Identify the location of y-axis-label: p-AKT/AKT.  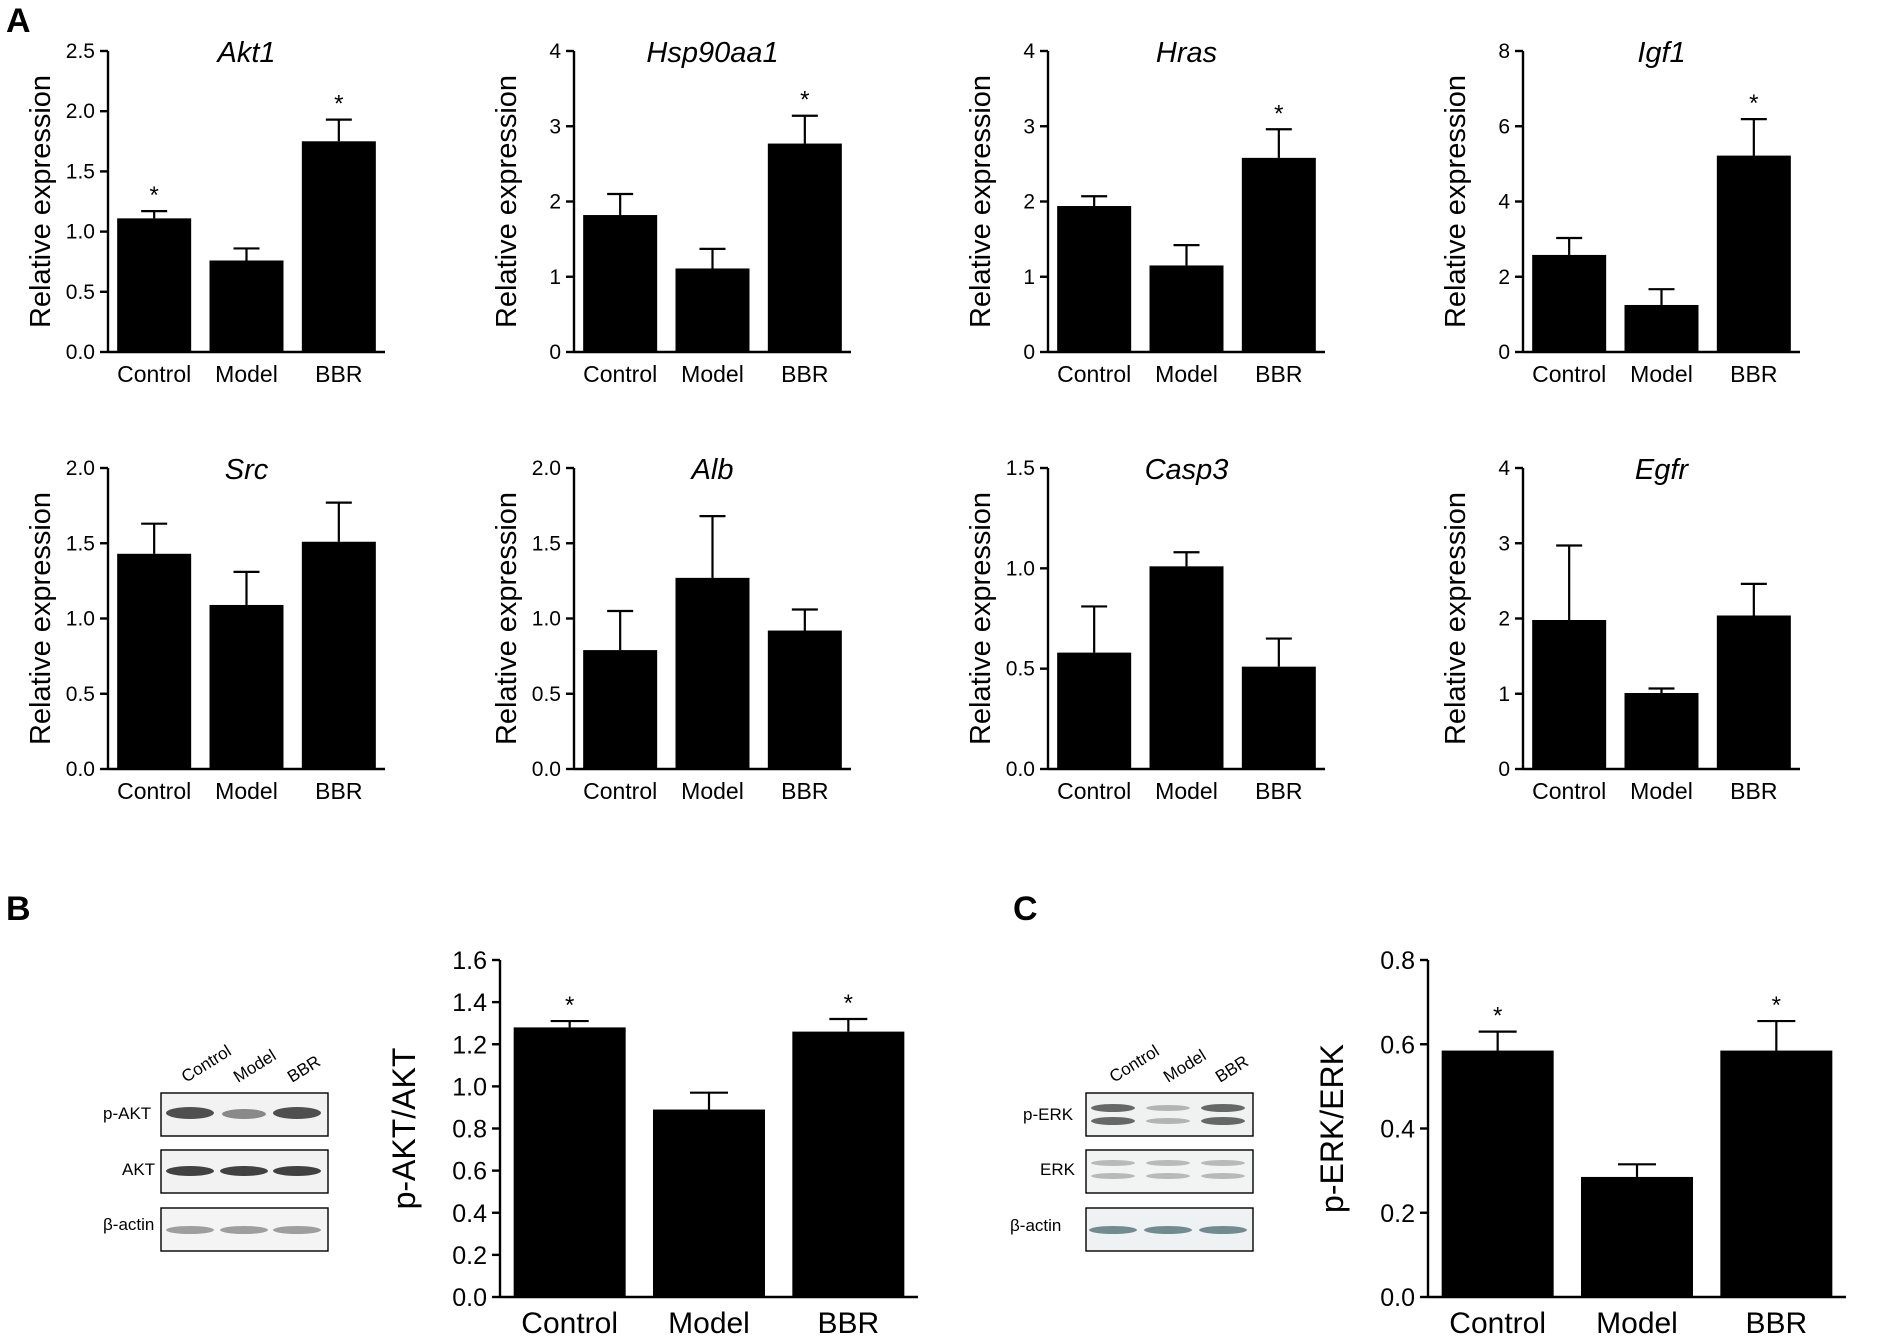
(404, 1129).